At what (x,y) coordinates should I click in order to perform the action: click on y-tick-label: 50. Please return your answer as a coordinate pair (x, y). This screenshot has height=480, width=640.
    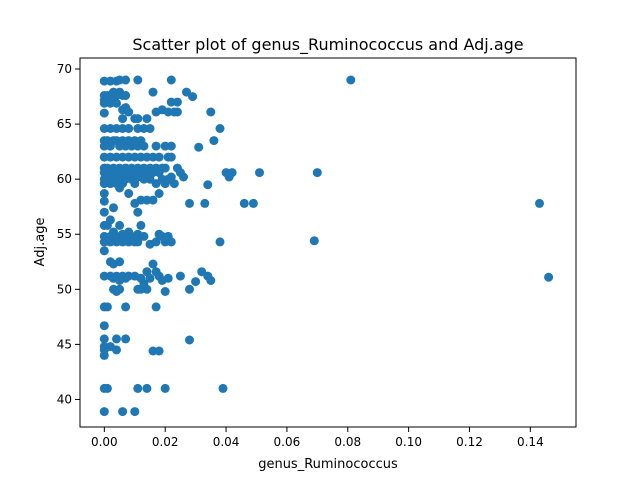
    Looking at the image, I should click on (64, 289).